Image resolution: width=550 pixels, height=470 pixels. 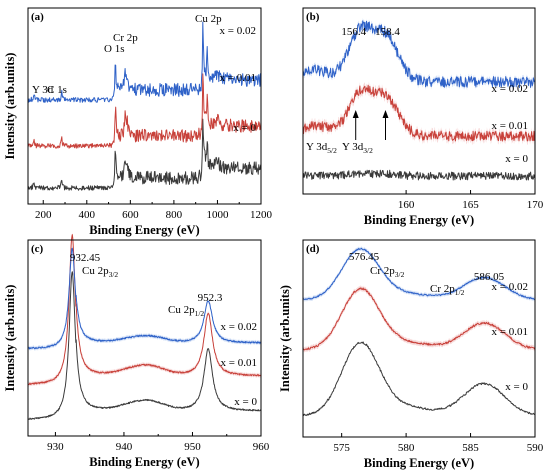 I want to click on x-tick-label: 170, so click(x=535, y=205).